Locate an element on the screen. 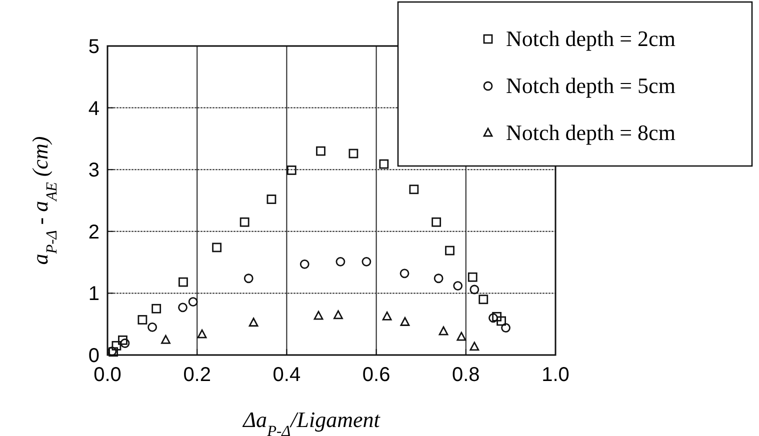 The height and width of the screenshot is (436, 759). x-tick-label: 0.6 is located at coordinates (376, 375).